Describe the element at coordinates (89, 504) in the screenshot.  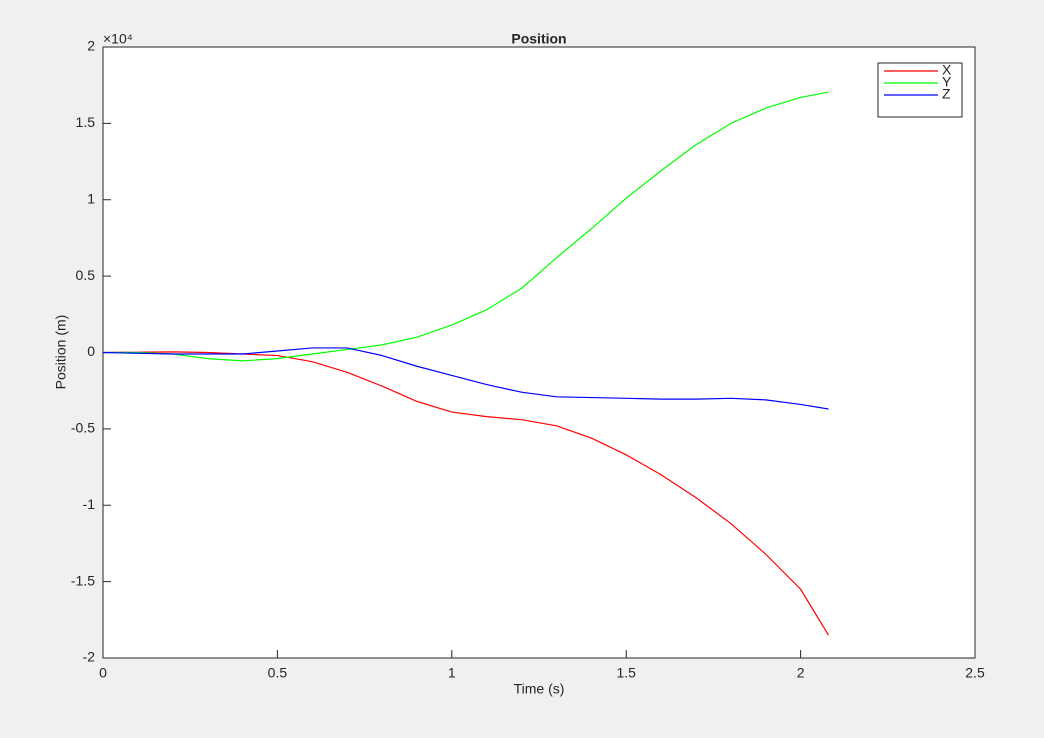
I see `y-tick-label: -1` at that location.